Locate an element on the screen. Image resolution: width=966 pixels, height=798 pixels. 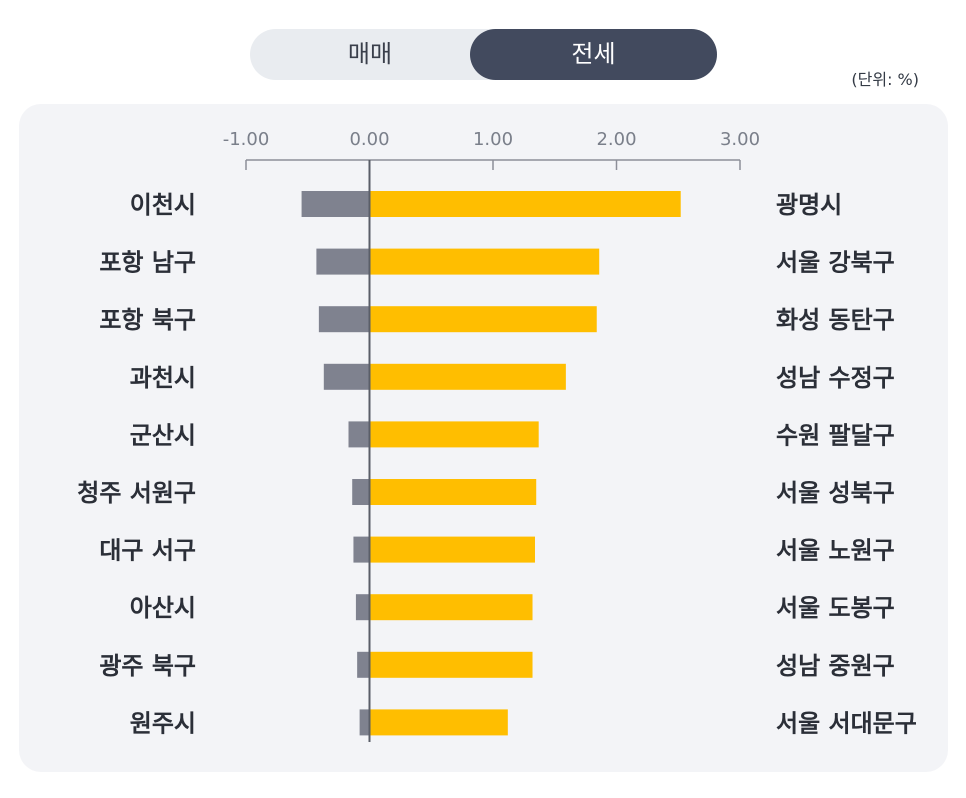
category-label-negative: 과천시 is located at coordinates (163, 378).